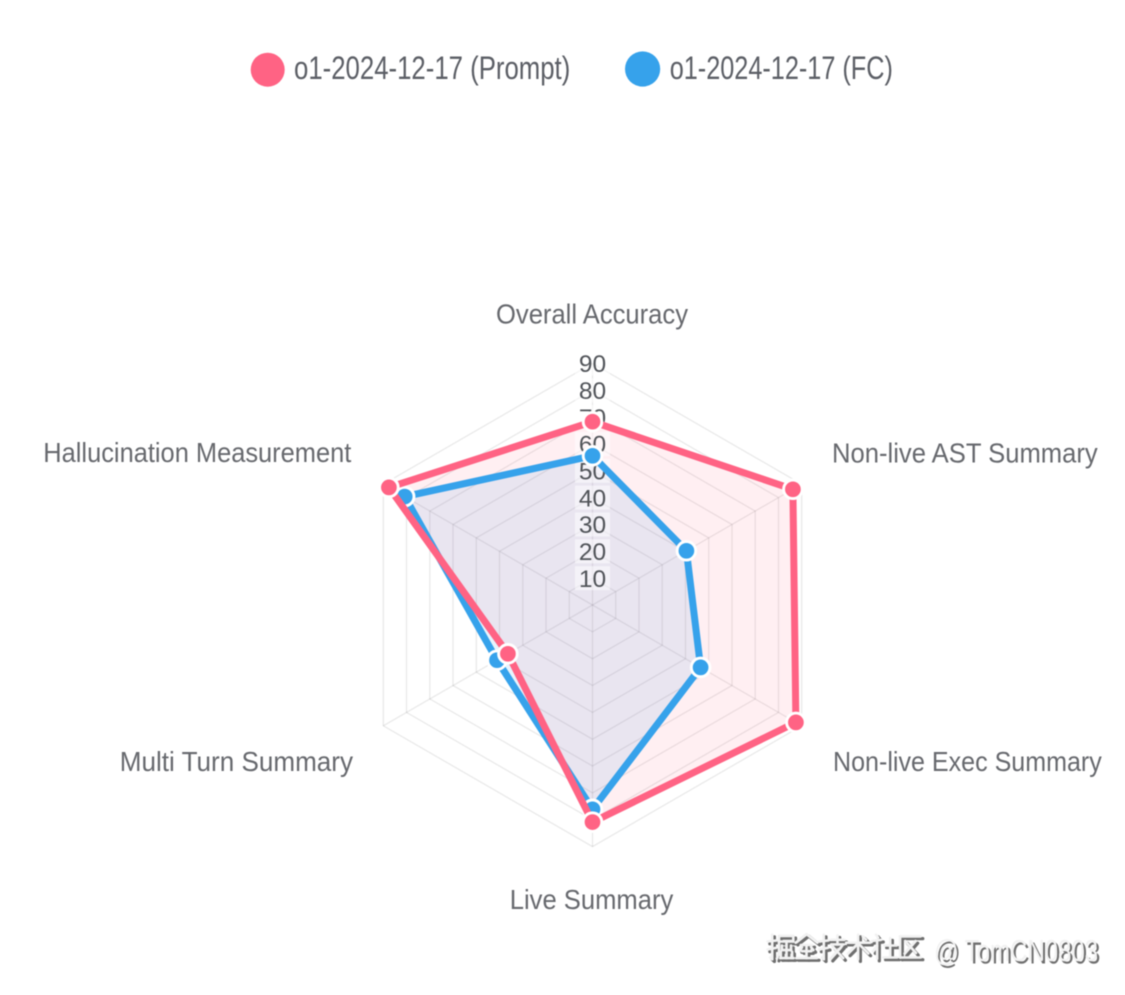 This screenshot has width=1125, height=995. Describe the element at coordinates (592, 579) in the screenshot. I see `svg-text: 10` at that location.